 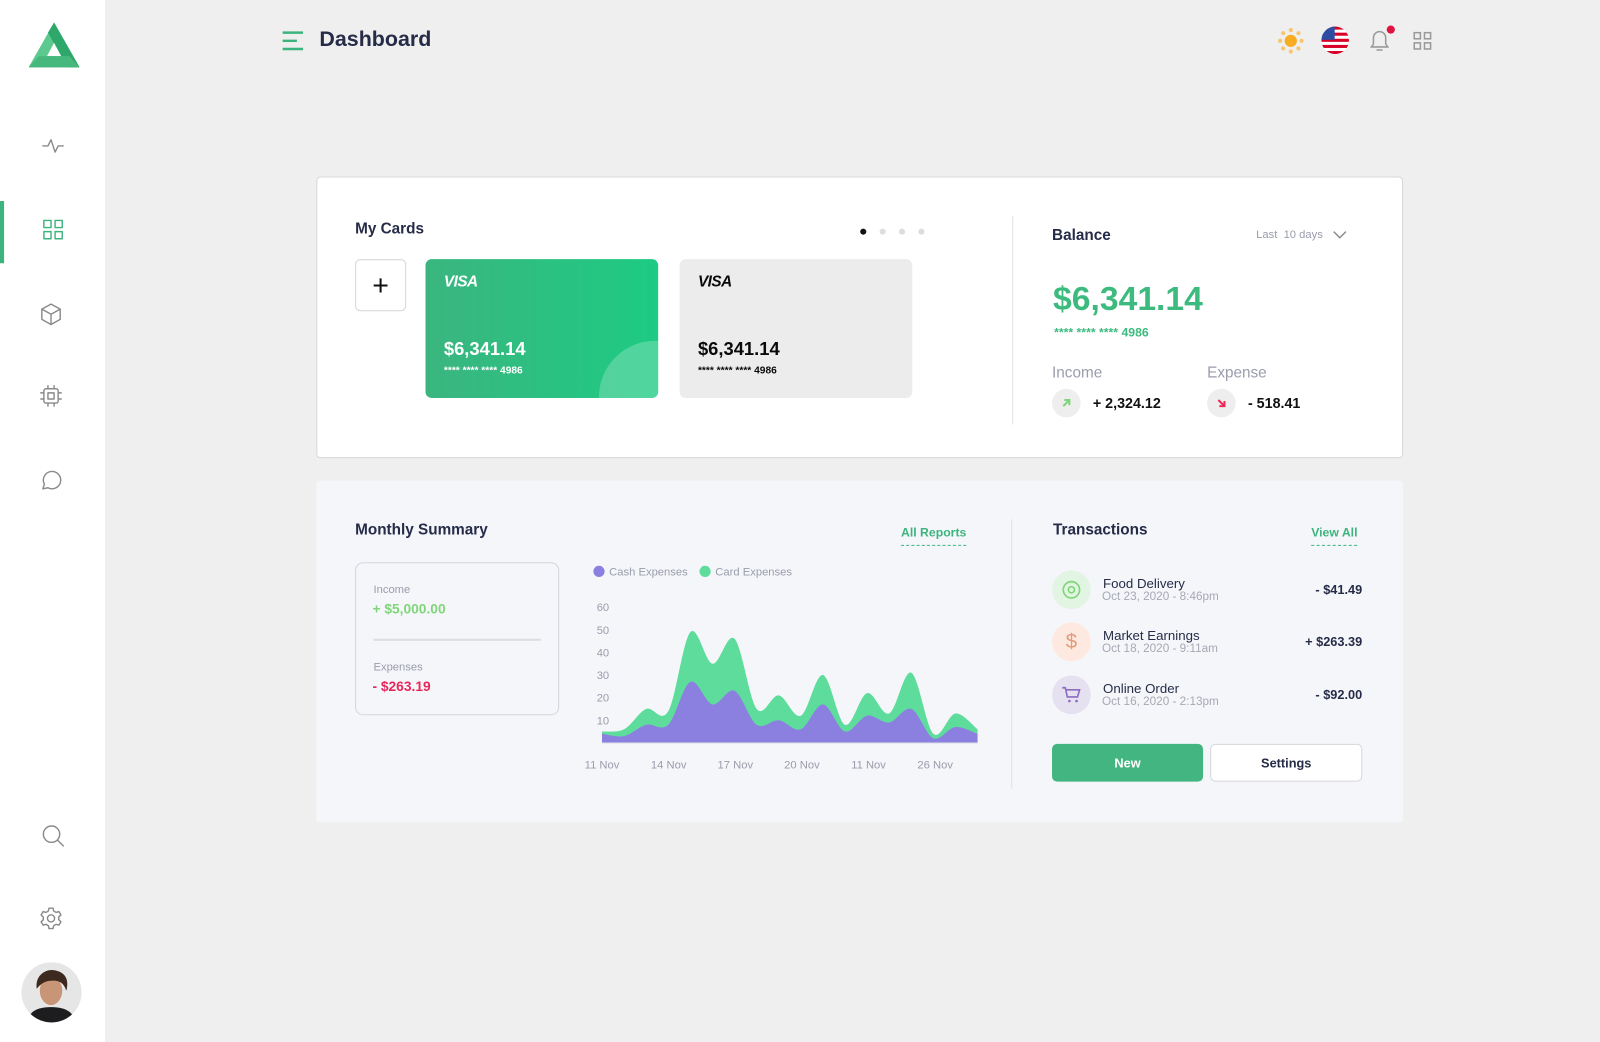 What do you see at coordinates (1286, 762) in the screenshot?
I see `settings-button: Settings` at bounding box center [1286, 762].